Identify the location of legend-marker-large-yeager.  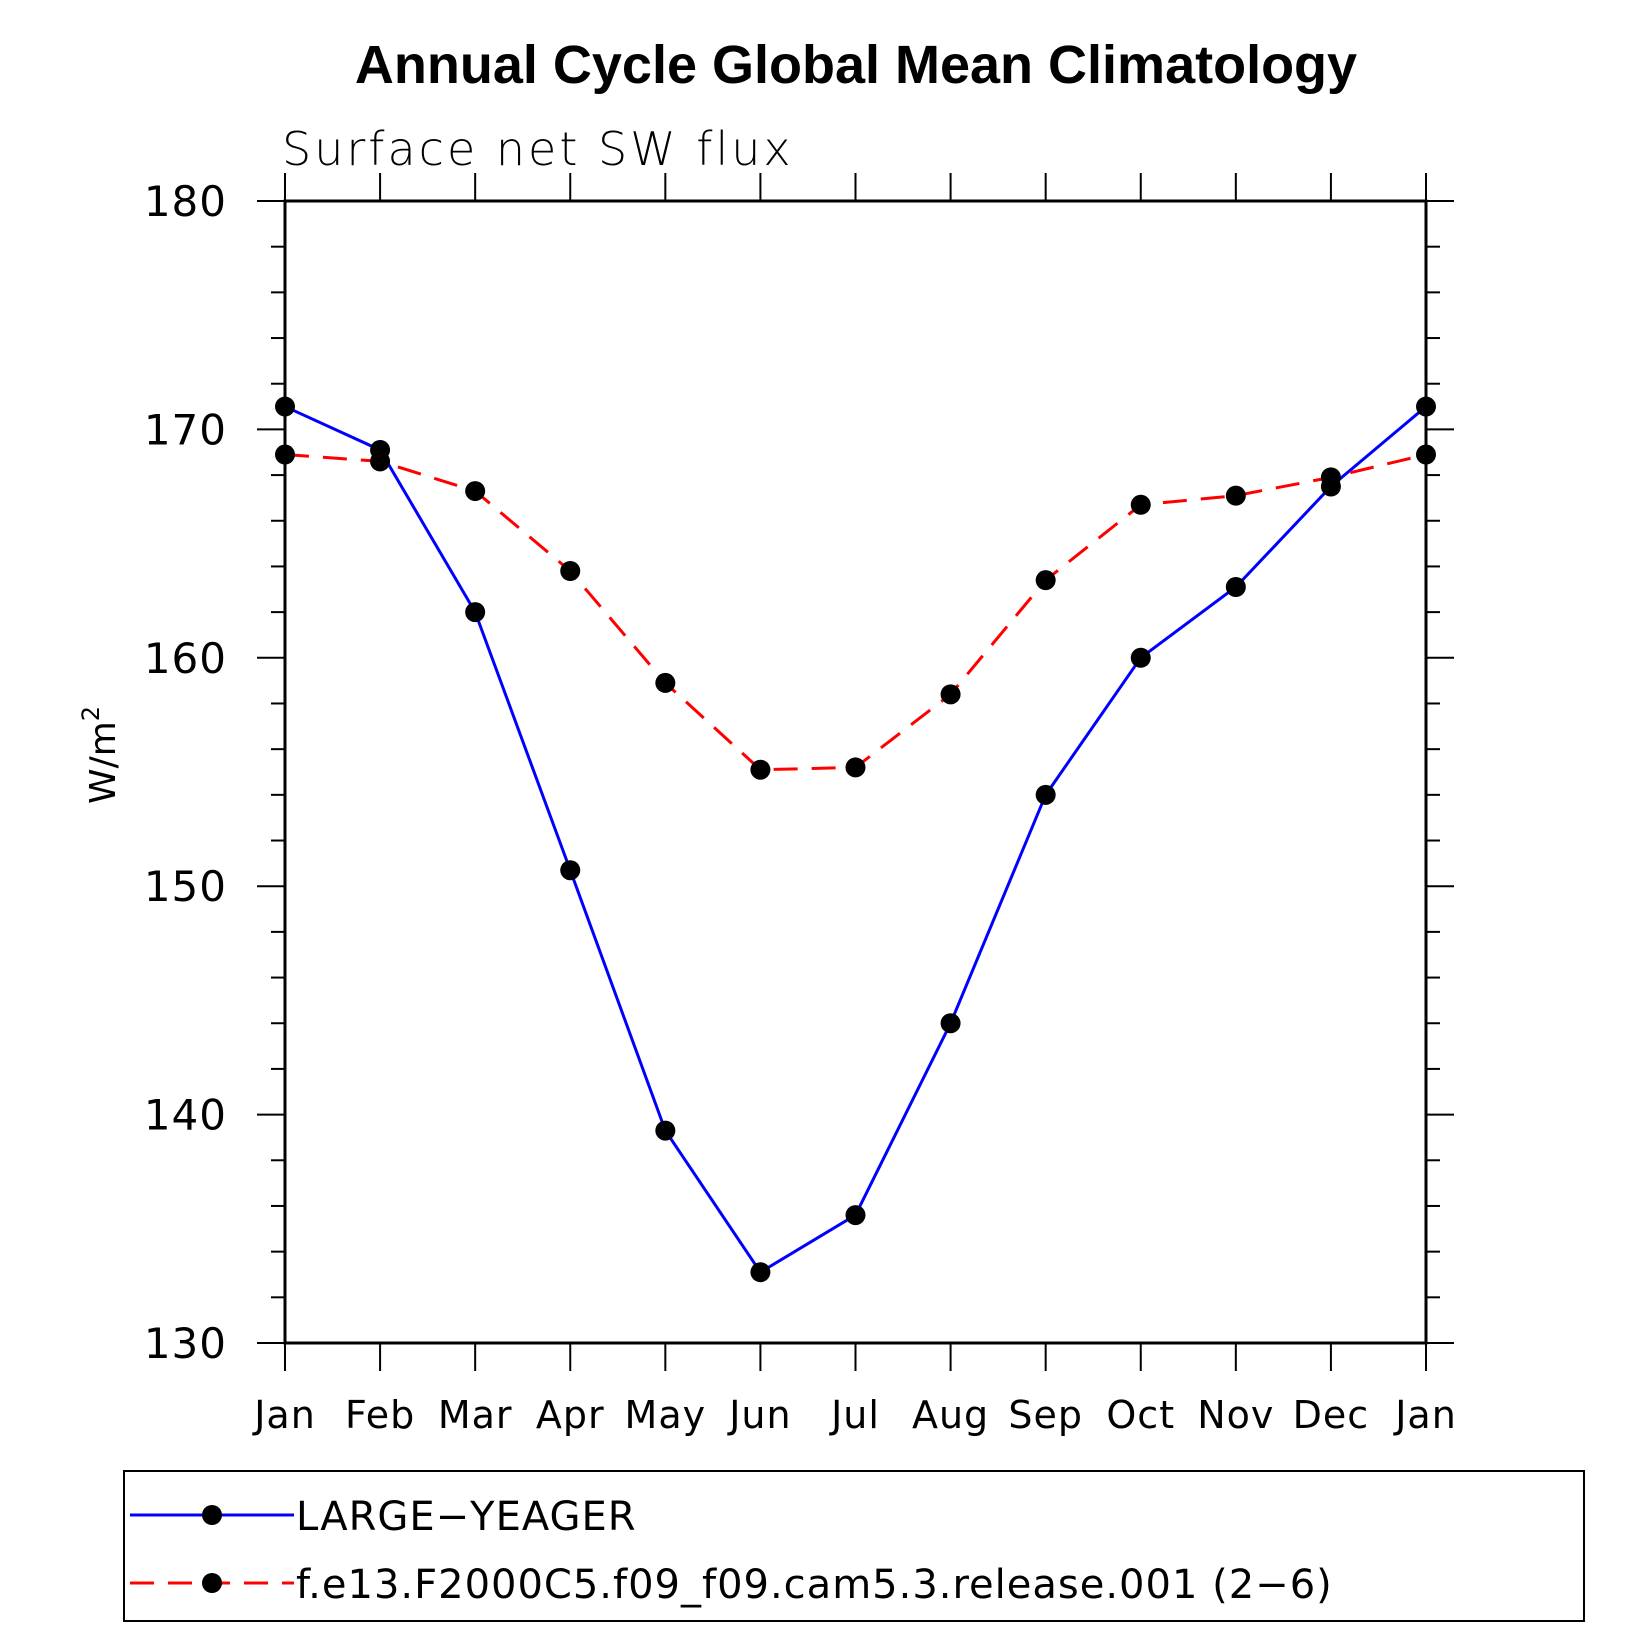
(212, 1515).